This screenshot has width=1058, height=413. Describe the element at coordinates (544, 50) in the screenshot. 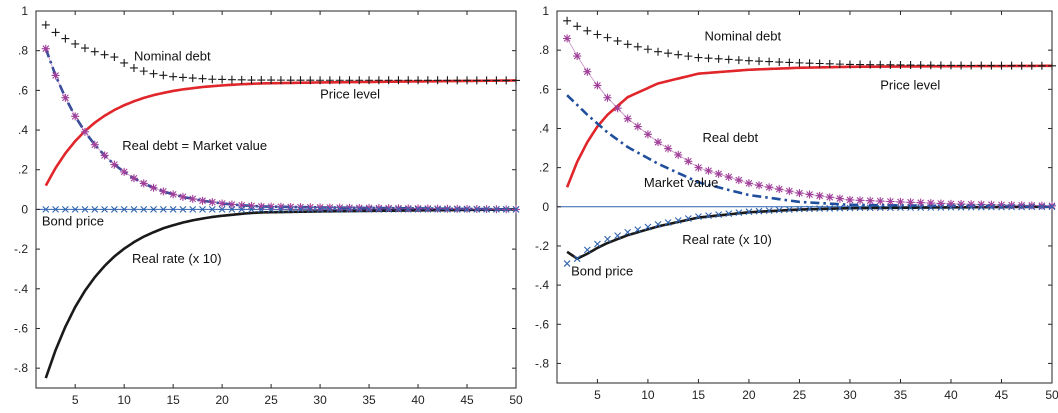

I see `y-tick-label: .8` at that location.